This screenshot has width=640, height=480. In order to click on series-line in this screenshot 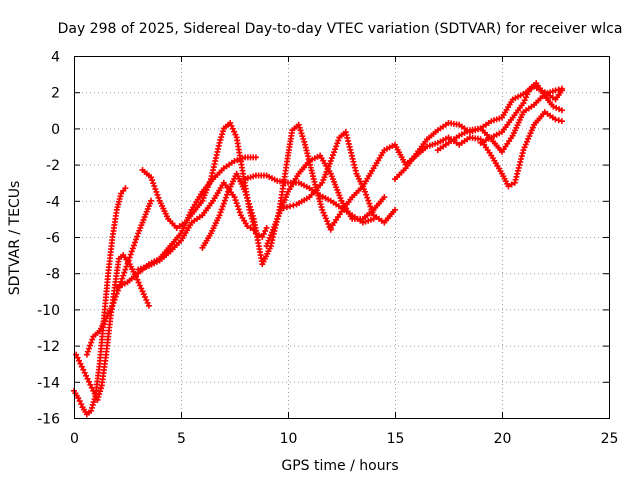, I will do `click(446, 170)`.